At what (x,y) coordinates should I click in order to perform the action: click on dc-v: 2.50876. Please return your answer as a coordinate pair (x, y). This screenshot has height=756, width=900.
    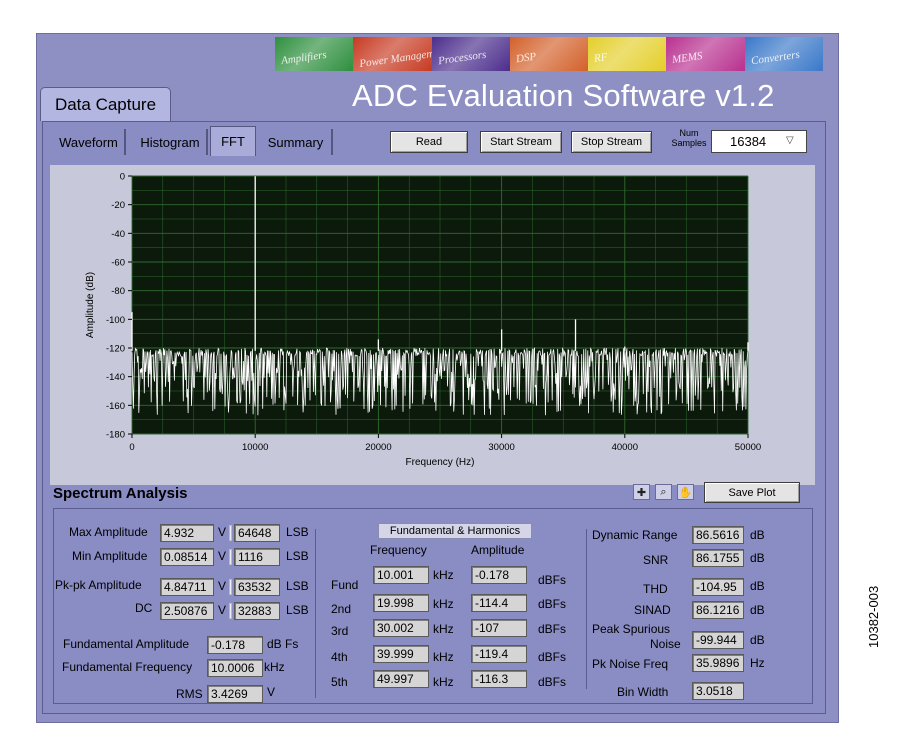
    Looking at the image, I should click on (187, 611).